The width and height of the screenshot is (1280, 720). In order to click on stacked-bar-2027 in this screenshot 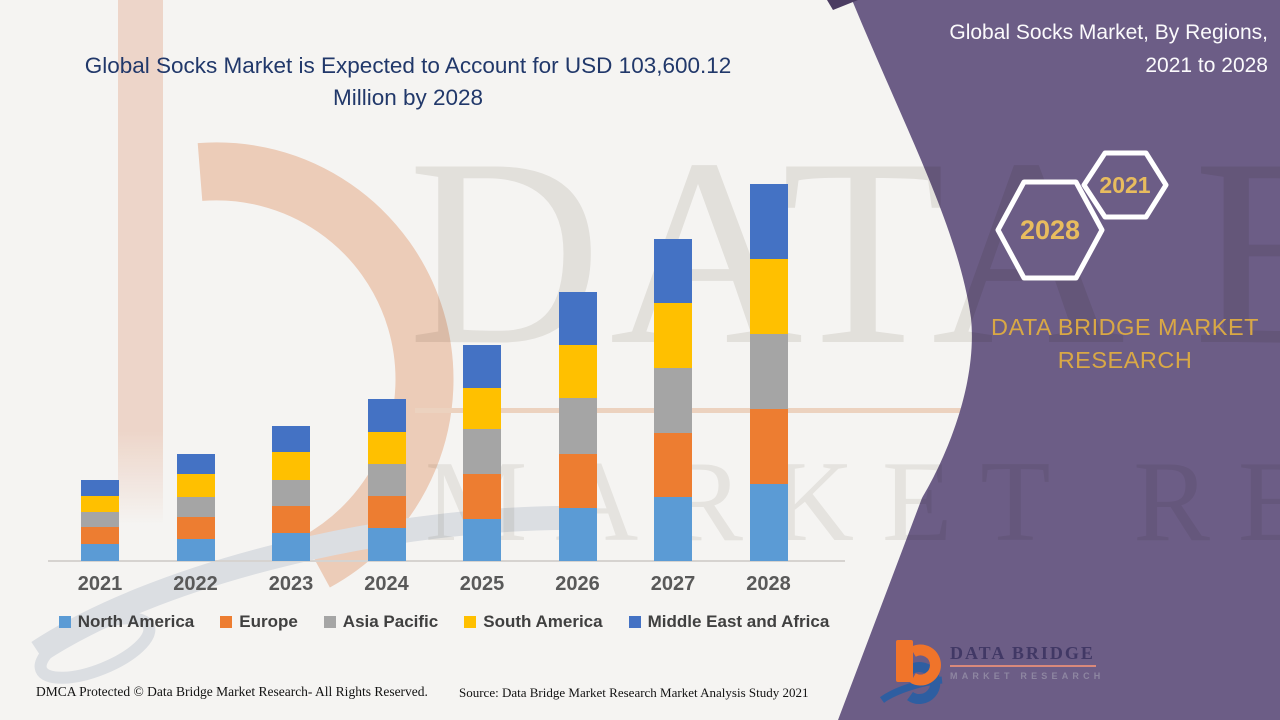, I will do `click(673, 399)`.